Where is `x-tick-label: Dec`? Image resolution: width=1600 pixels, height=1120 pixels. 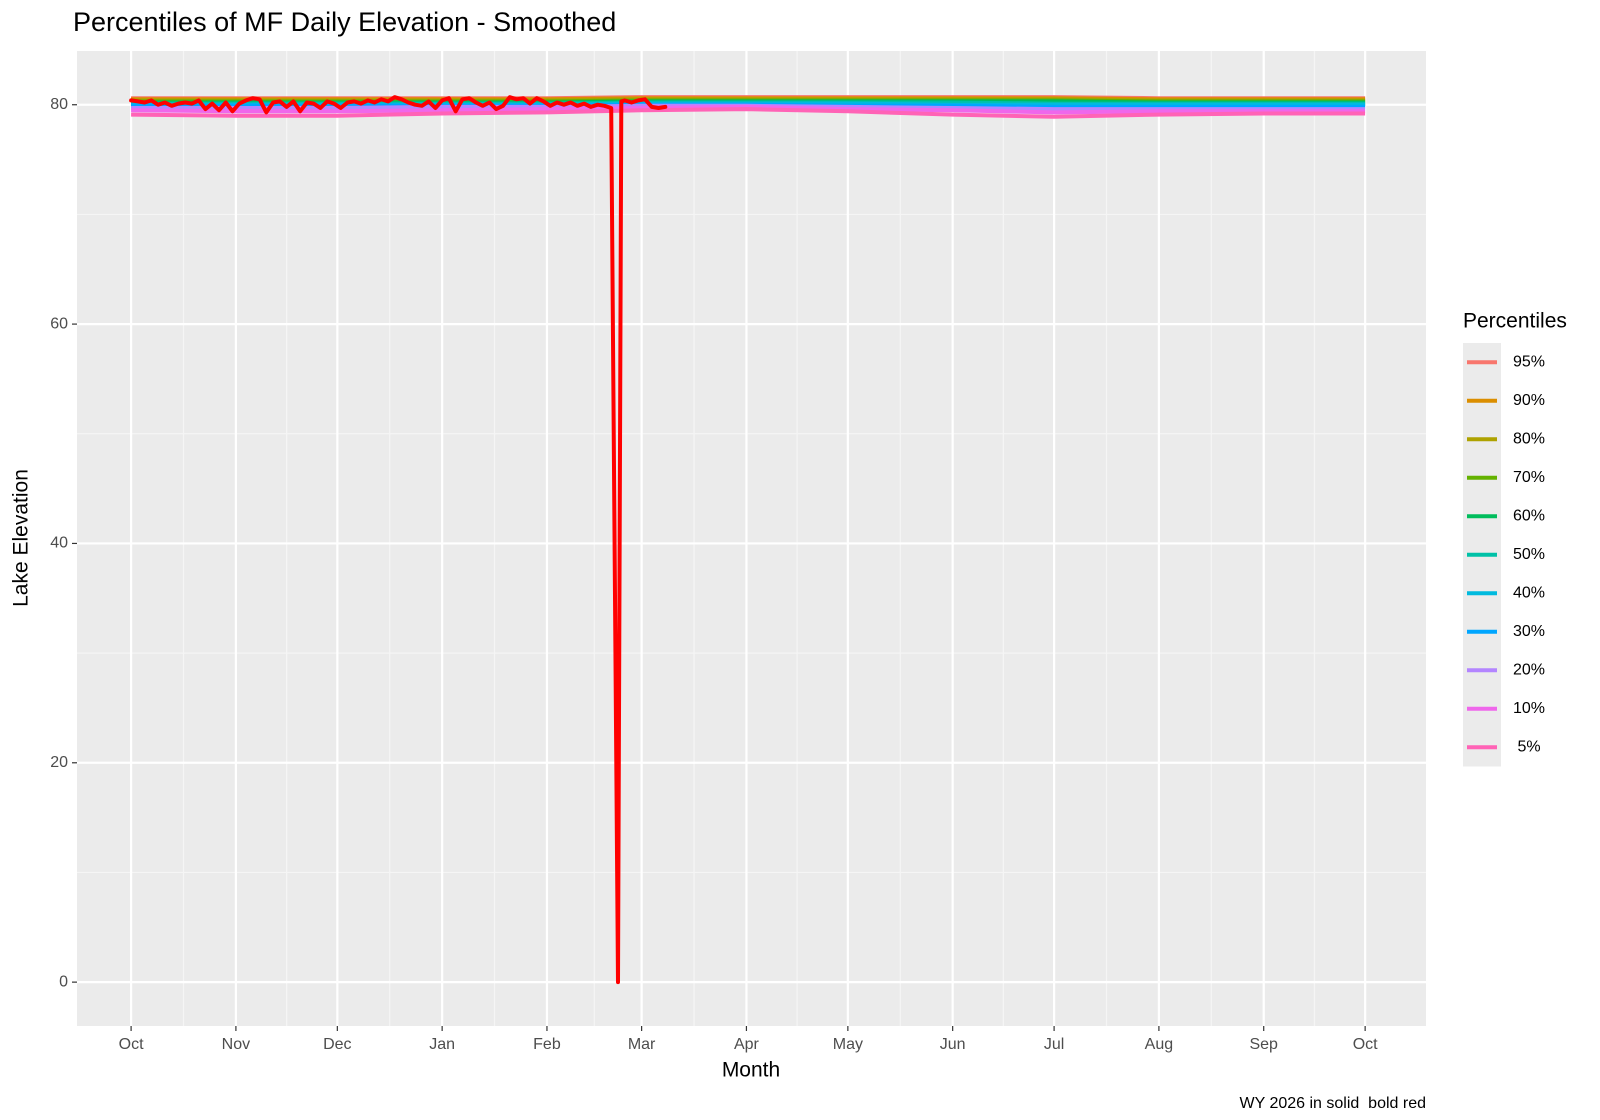 x-tick-label: Dec is located at coordinates (337, 1044).